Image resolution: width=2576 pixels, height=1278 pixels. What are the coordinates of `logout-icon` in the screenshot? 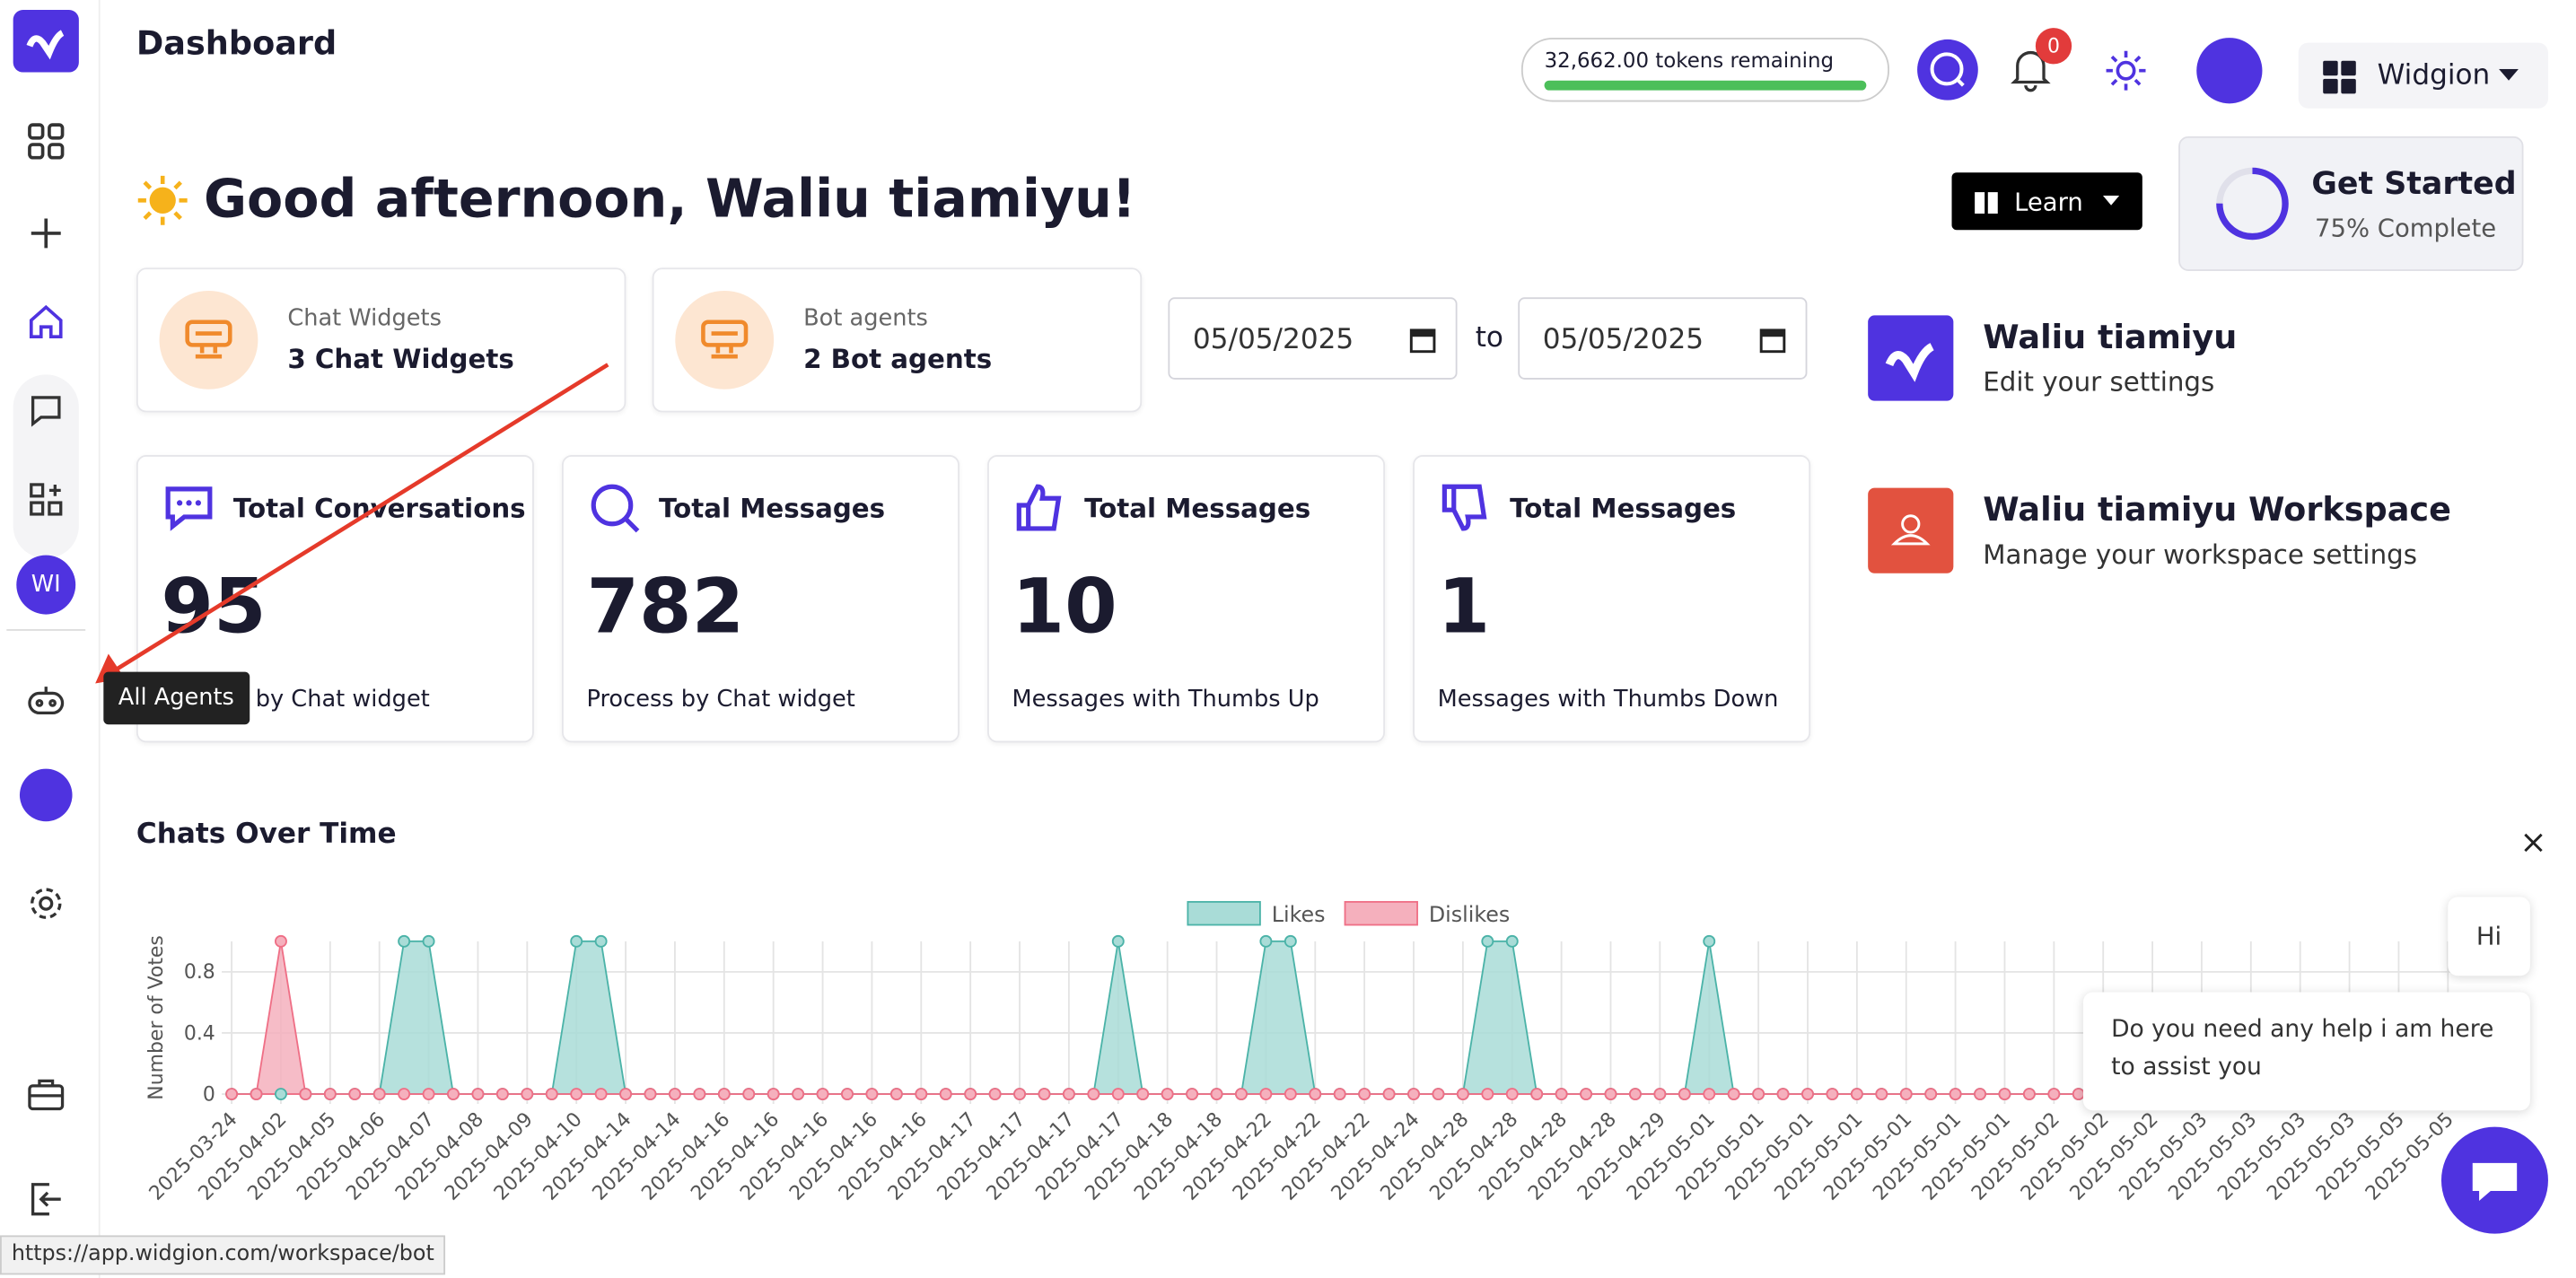 It's located at (46, 1199).